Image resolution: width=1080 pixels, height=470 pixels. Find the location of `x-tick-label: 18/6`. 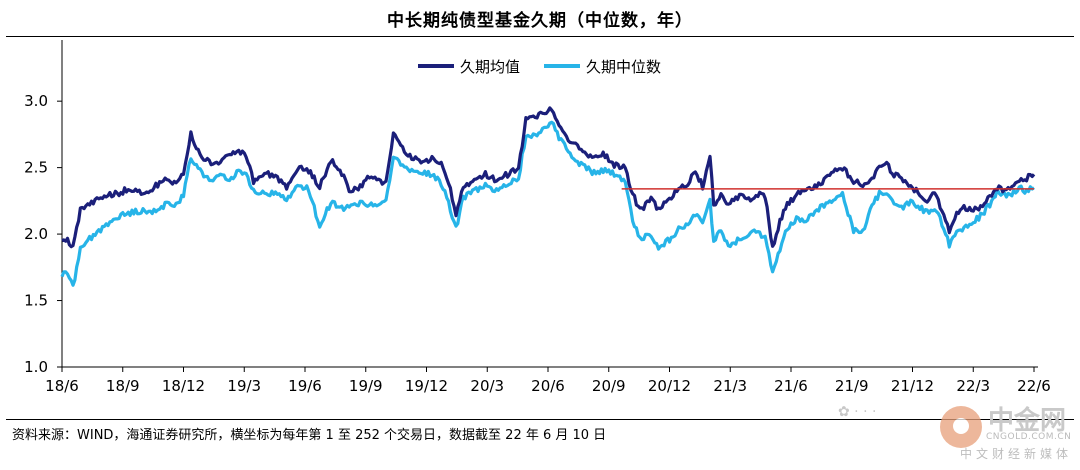

x-tick-label: 18/6 is located at coordinates (62, 386).